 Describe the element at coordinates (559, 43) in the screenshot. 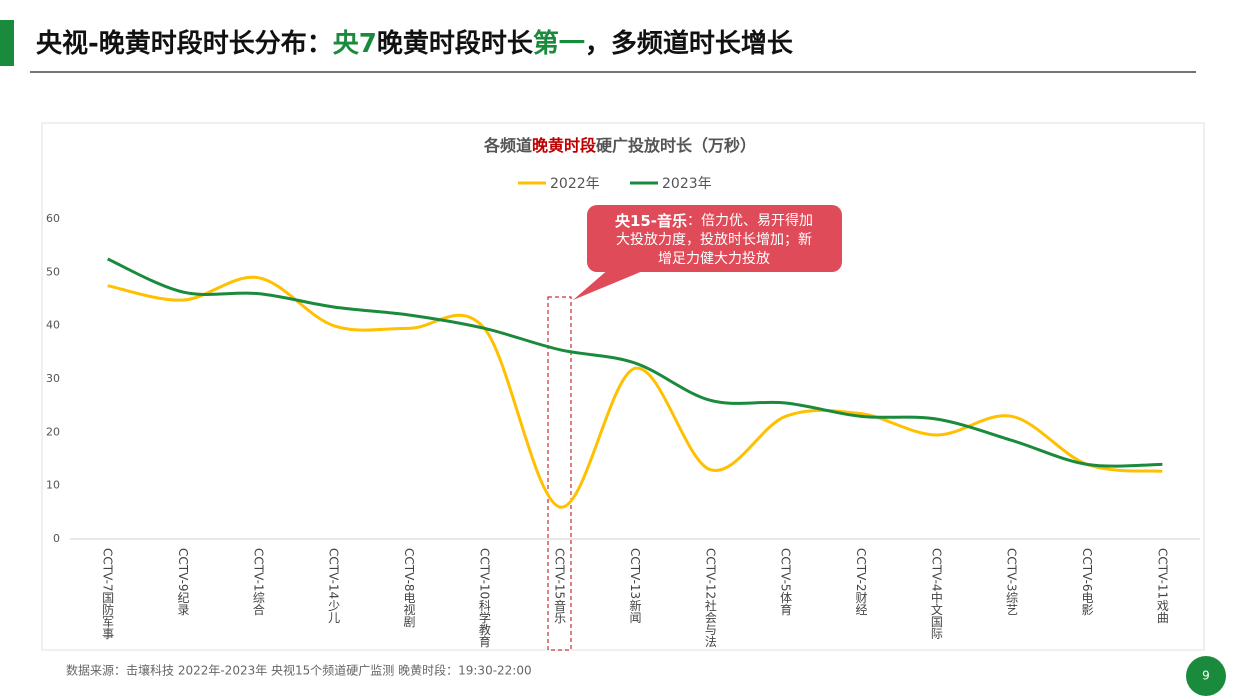

I see `title-part: 第一` at that location.